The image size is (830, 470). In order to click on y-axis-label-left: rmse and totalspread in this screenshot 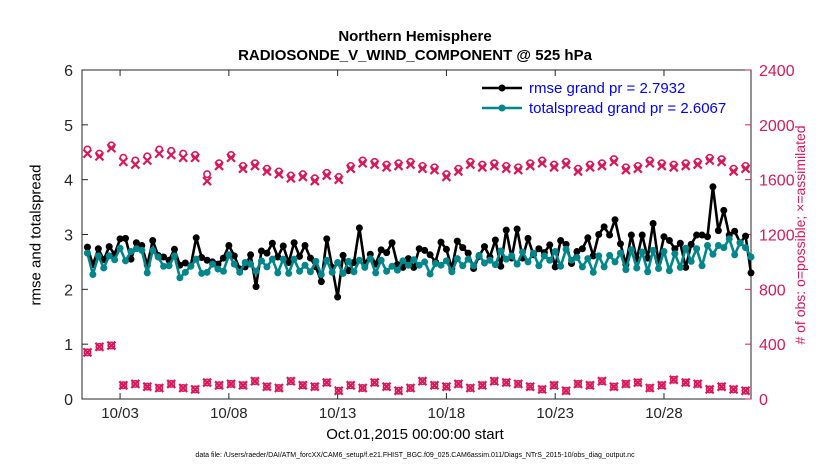, I will do `click(36, 235)`.